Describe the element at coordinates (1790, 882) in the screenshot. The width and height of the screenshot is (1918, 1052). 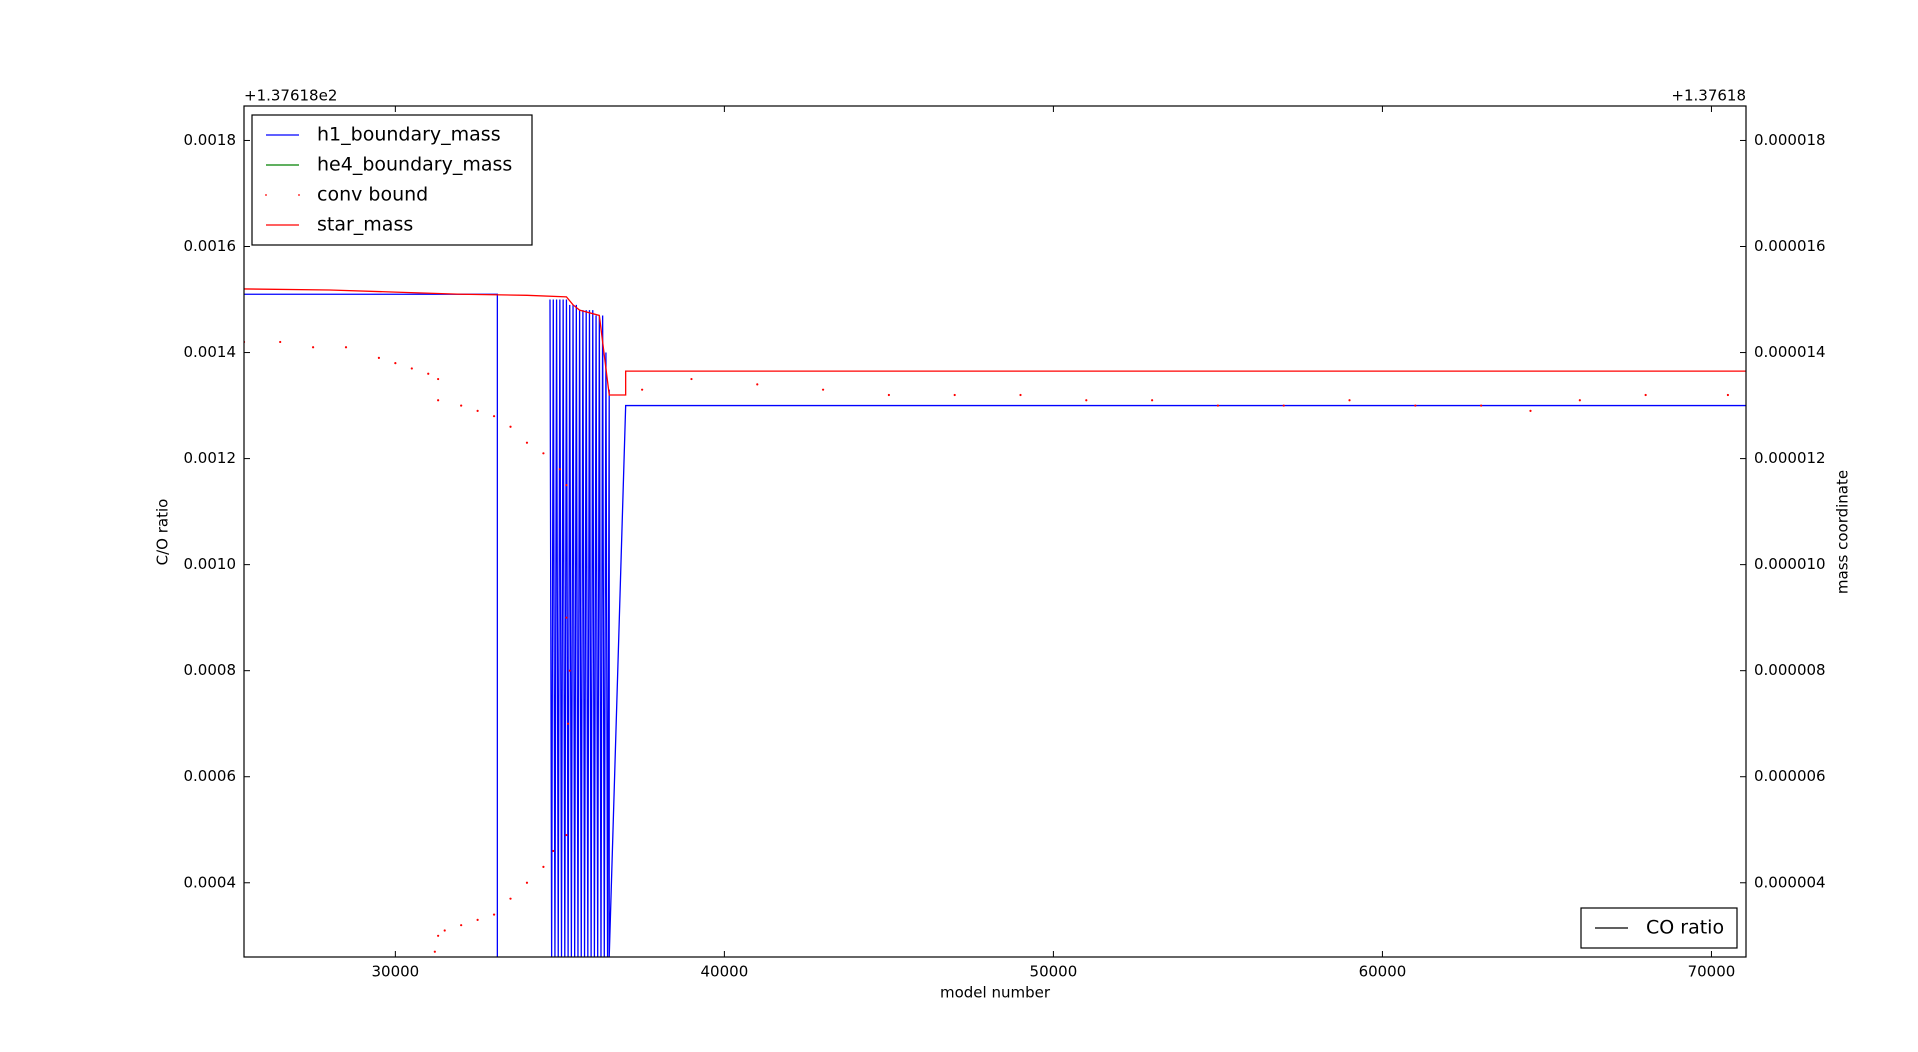
I see `y2-tick-label: 0.000004` at that location.